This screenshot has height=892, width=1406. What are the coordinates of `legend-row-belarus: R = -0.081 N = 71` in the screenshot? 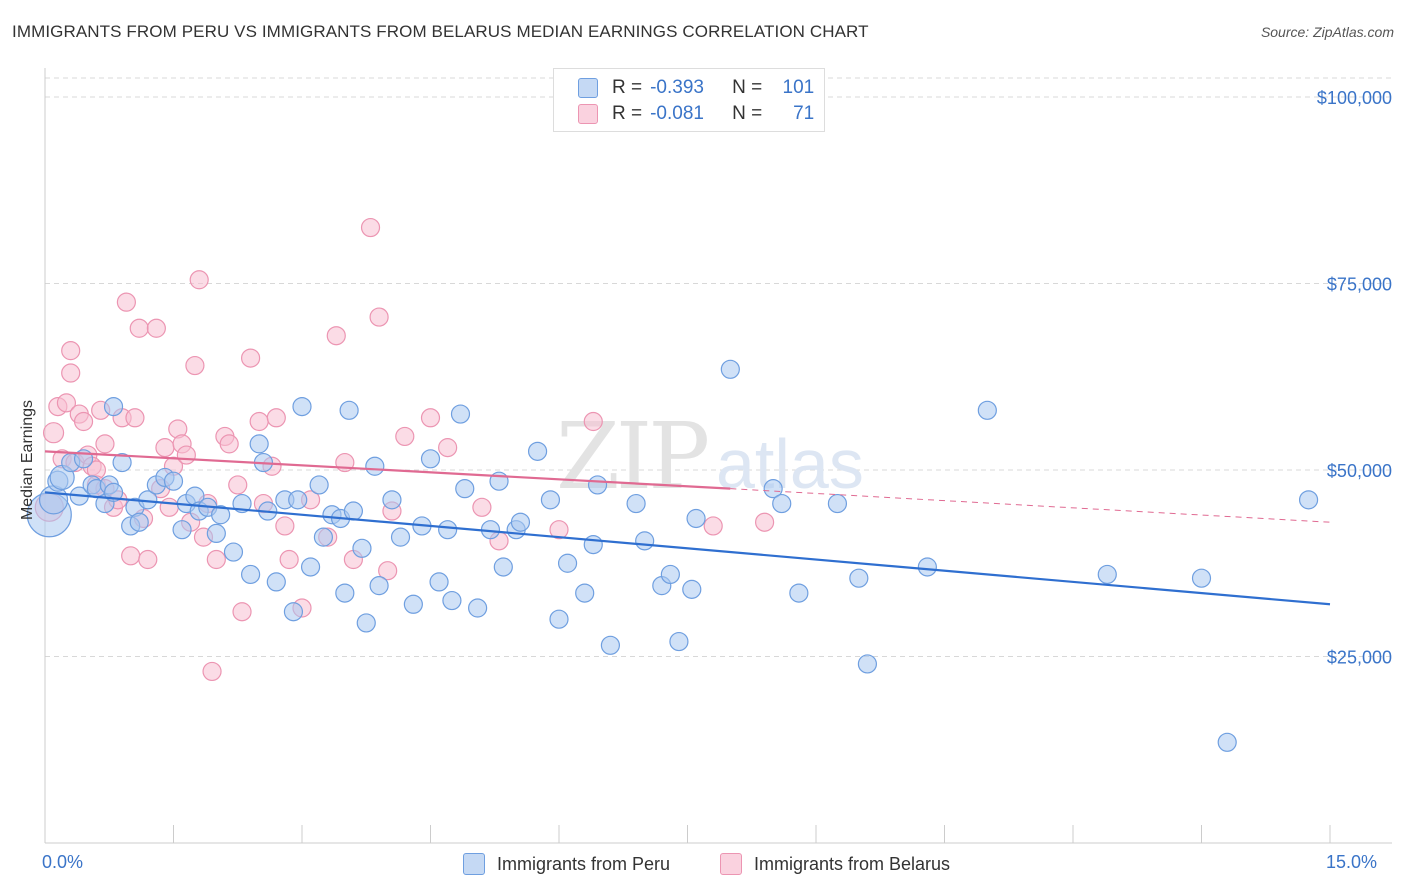 It's located at (696, 114).